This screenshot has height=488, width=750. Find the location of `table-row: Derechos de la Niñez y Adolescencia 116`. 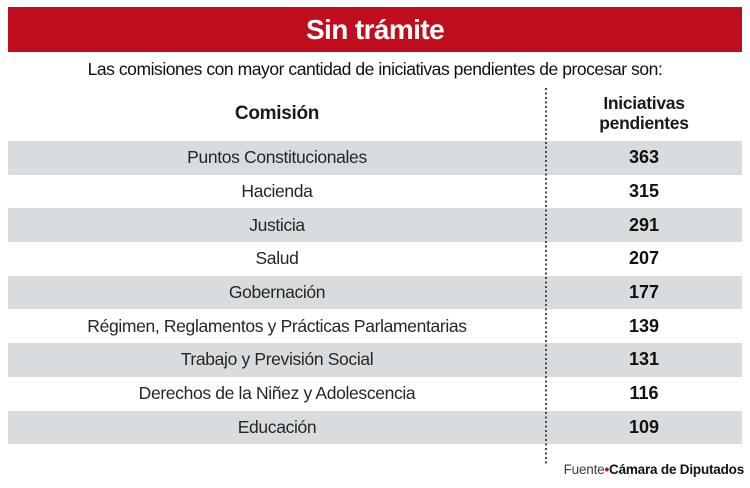

table-row: Derechos de la Niñez y Adolescencia 116 is located at coordinates (375, 394).